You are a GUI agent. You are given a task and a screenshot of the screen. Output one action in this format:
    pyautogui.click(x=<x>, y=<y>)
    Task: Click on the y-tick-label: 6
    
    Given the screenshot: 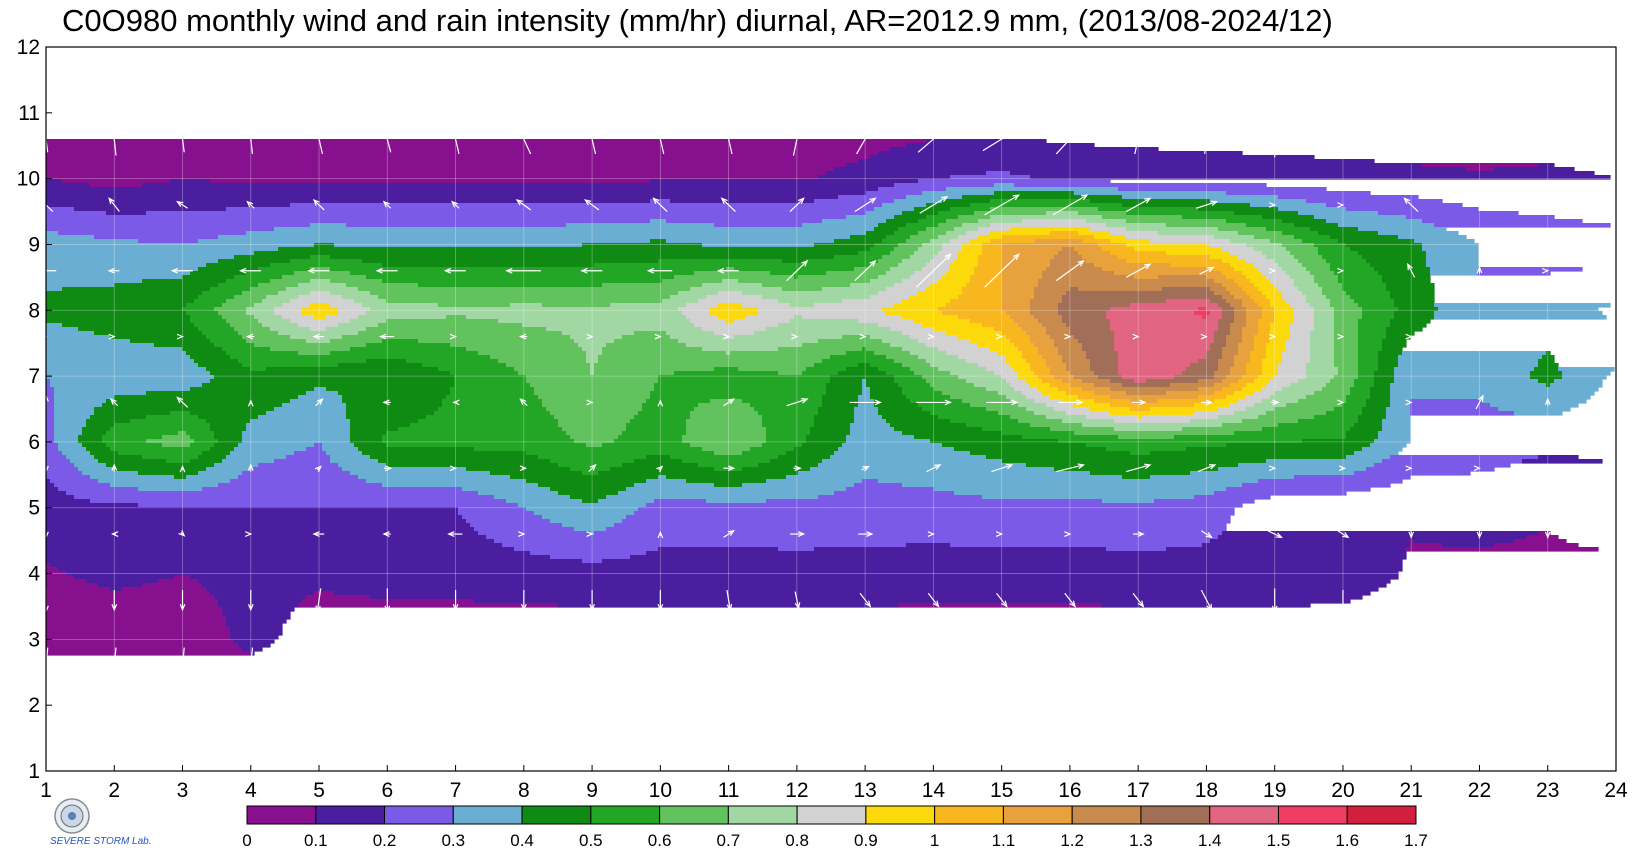 What is the action you would take?
    pyautogui.click(x=34, y=442)
    